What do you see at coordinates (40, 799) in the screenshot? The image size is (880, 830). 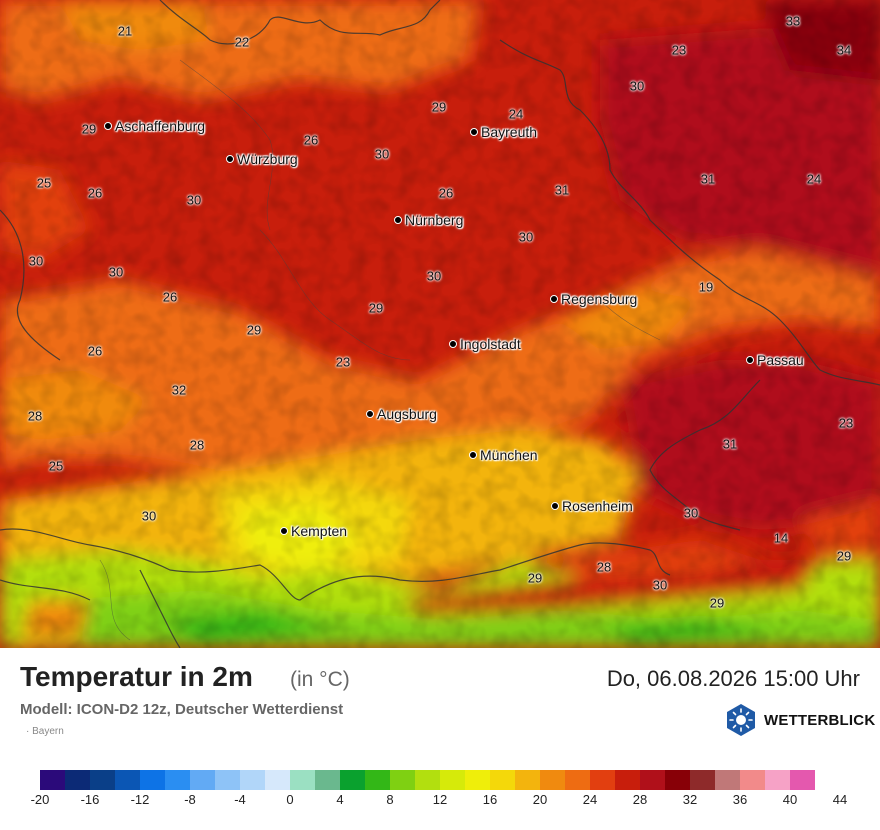 I see `scale-tick-label: -20` at bounding box center [40, 799].